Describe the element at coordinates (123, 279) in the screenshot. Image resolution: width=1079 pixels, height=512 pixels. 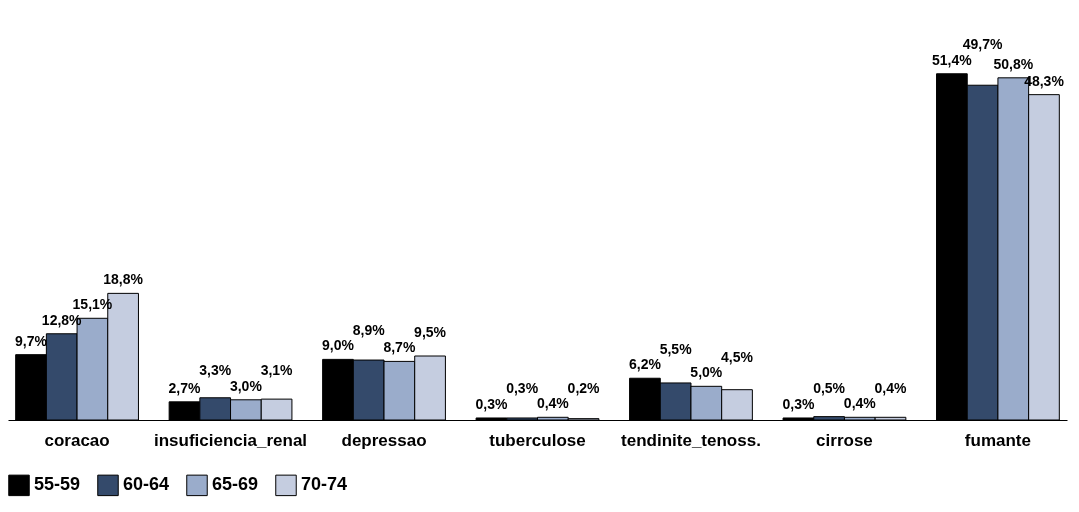
I see `data-label: 18,8%` at that location.